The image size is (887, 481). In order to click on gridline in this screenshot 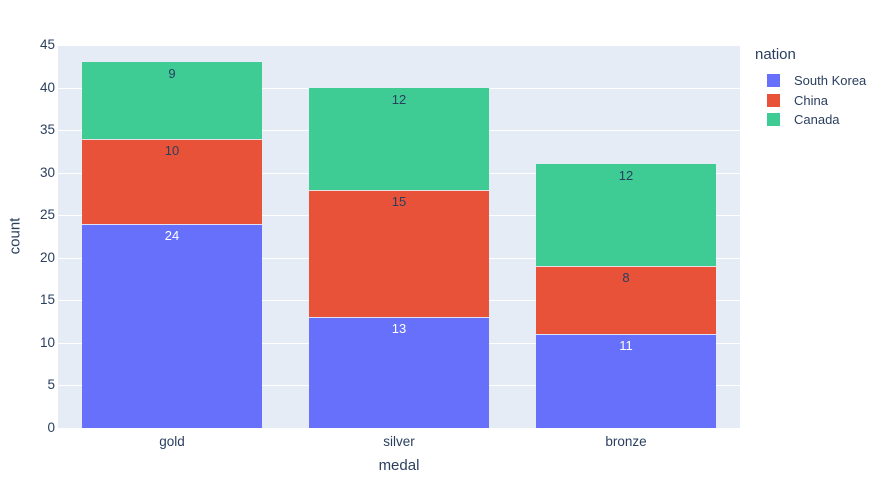, I will do `click(399, 45)`.